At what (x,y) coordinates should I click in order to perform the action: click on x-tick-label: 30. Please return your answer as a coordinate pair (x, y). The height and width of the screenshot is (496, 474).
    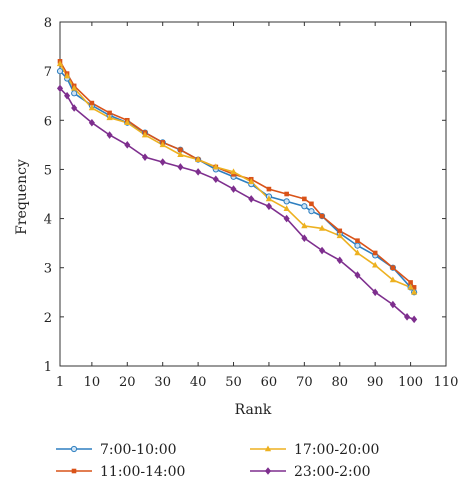
    Looking at the image, I should click on (162, 382).